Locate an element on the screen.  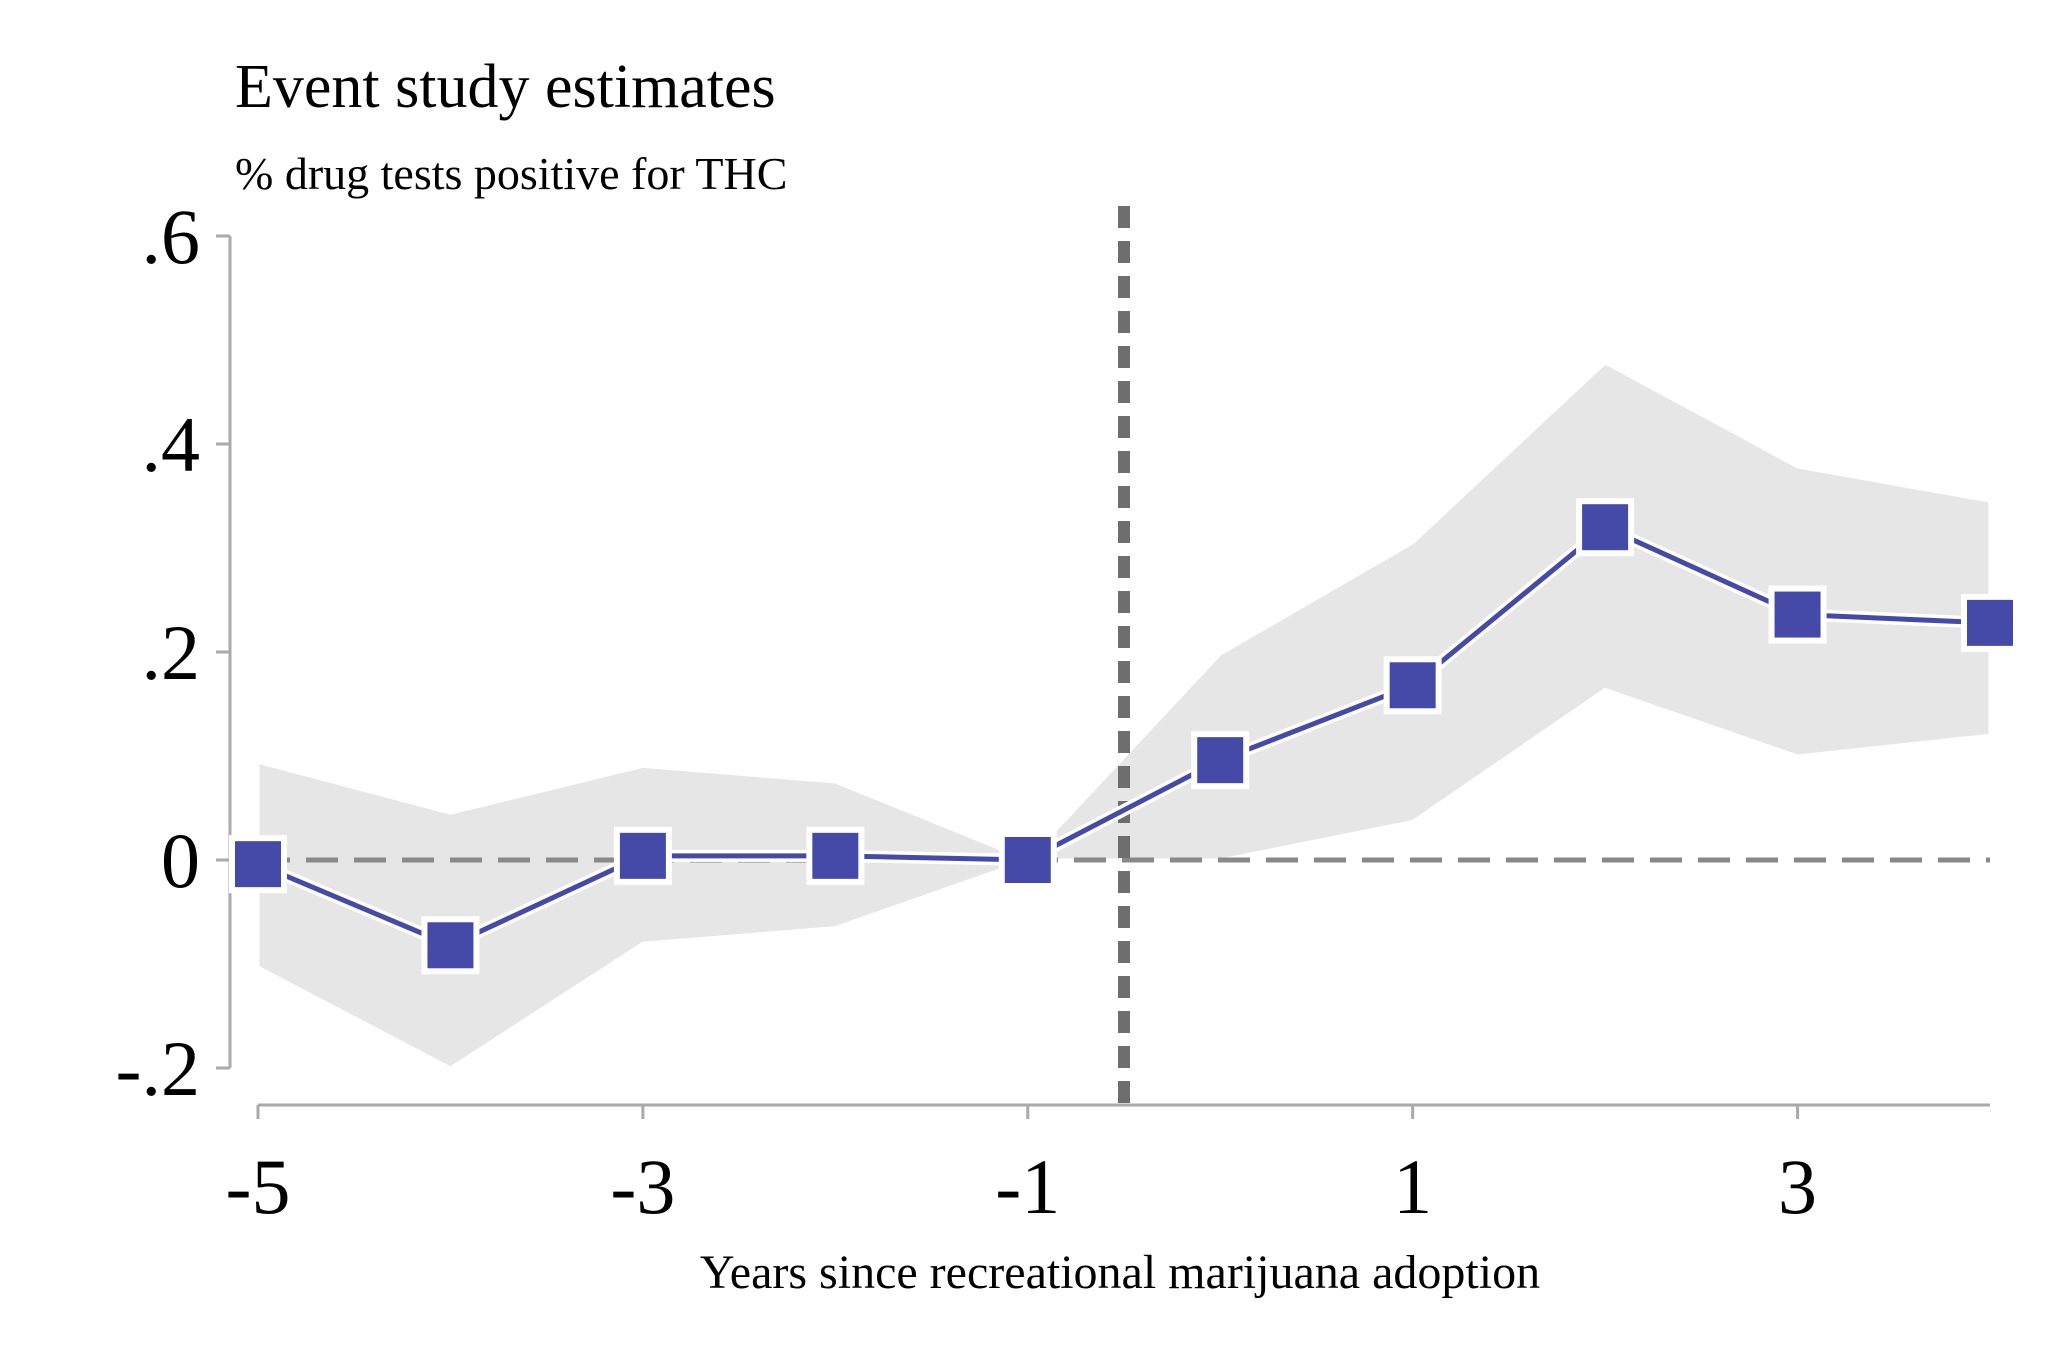
y-tick-label: 0 is located at coordinates (180, 860).